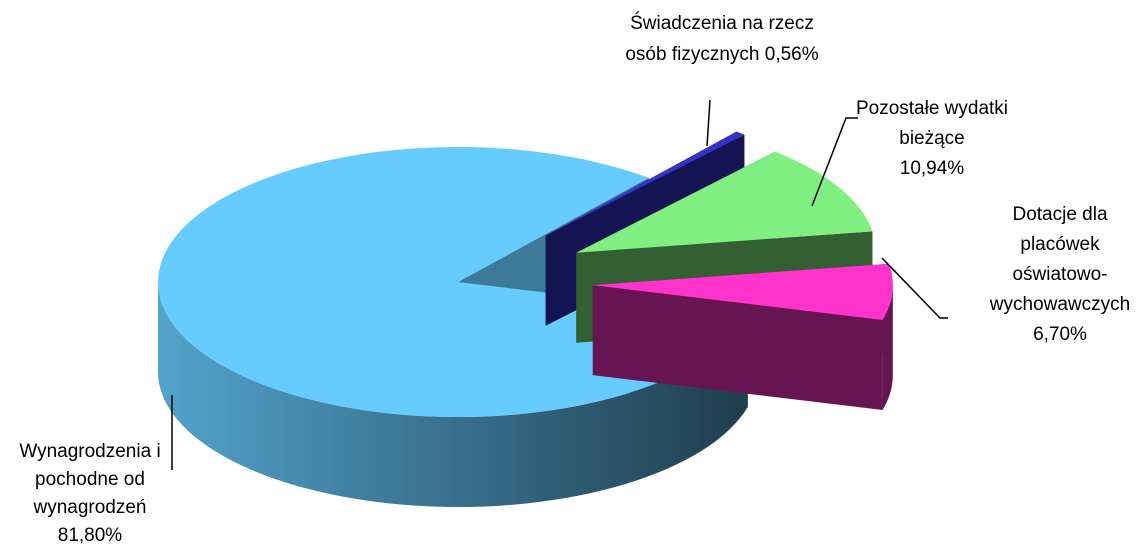 This screenshot has width=1137, height=551. I want to click on category-label: Wynagrodzenia i pochodne od wynagrodzeń, so click(90, 479).